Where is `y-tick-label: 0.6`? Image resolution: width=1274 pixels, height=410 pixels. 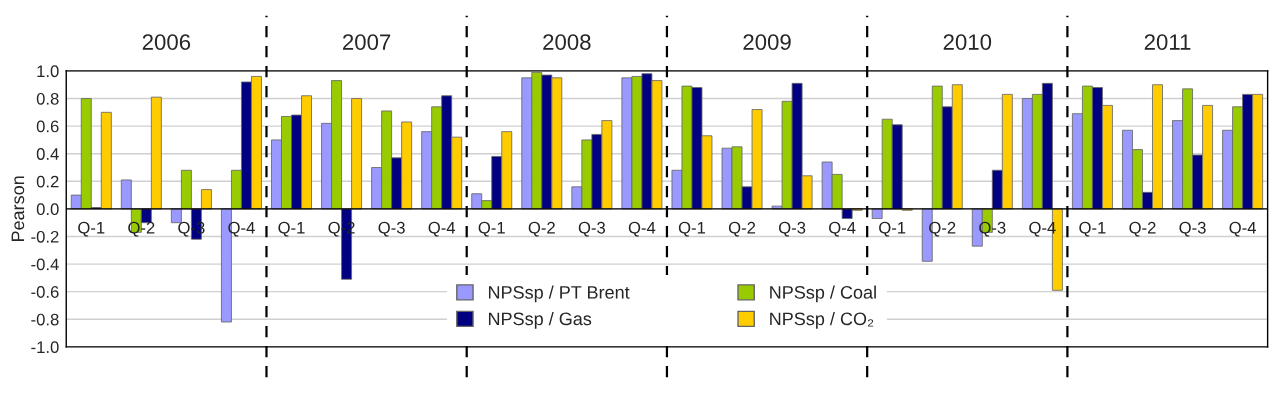
y-tick-label: 0.6 is located at coordinates (47, 126).